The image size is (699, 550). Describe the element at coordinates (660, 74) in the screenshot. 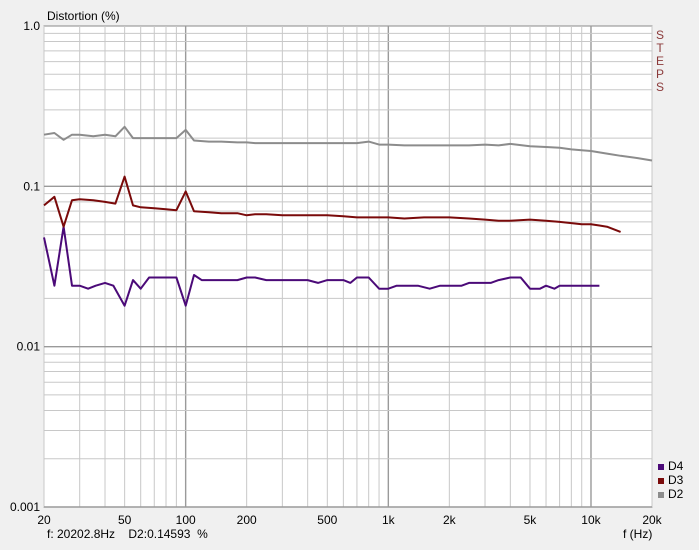

I see `steps-letter: P` at that location.